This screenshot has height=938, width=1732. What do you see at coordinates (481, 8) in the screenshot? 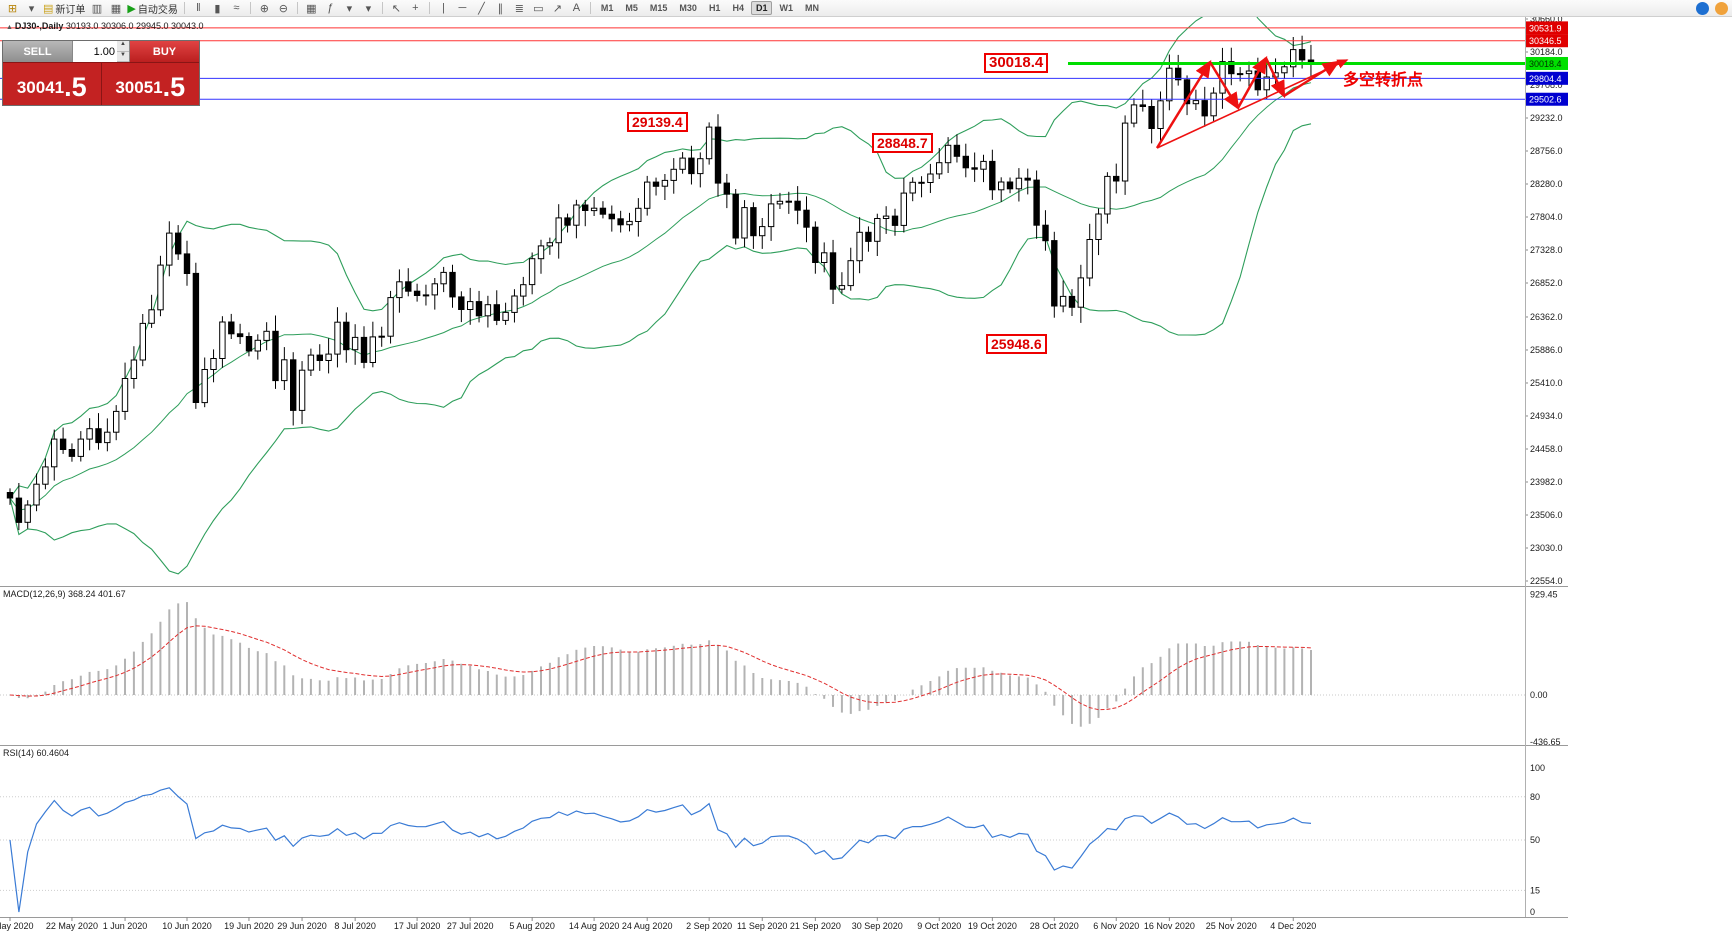
I see `trendline-icon: ╱` at bounding box center [481, 8].